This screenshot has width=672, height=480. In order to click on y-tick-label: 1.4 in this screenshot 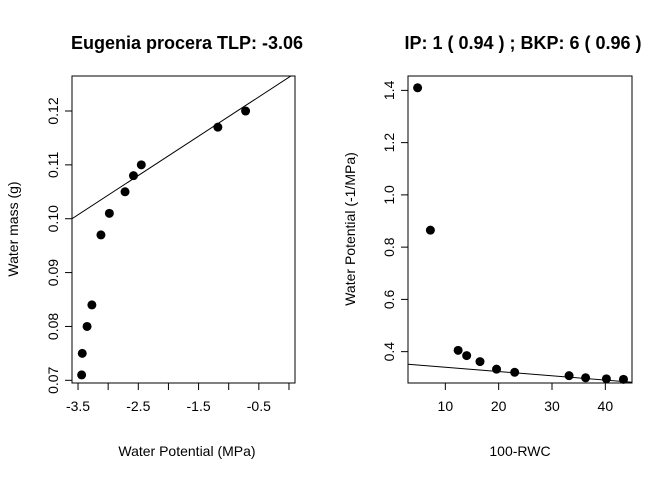, I will do `click(389, 90)`.